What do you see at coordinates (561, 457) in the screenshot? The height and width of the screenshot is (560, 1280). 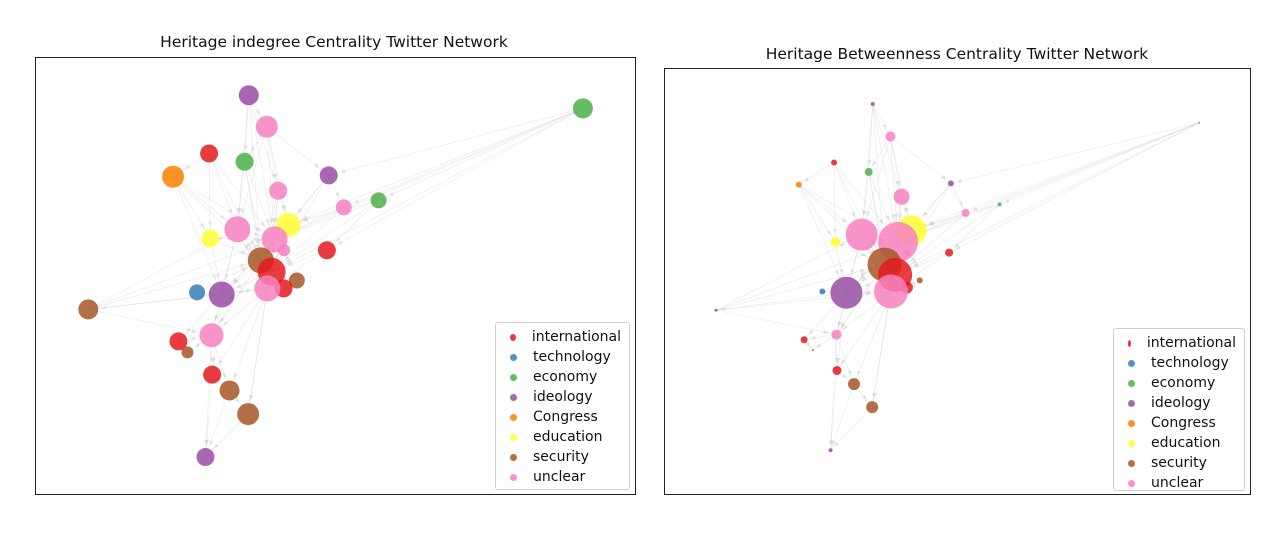 I see `legend-label: security` at bounding box center [561, 457].